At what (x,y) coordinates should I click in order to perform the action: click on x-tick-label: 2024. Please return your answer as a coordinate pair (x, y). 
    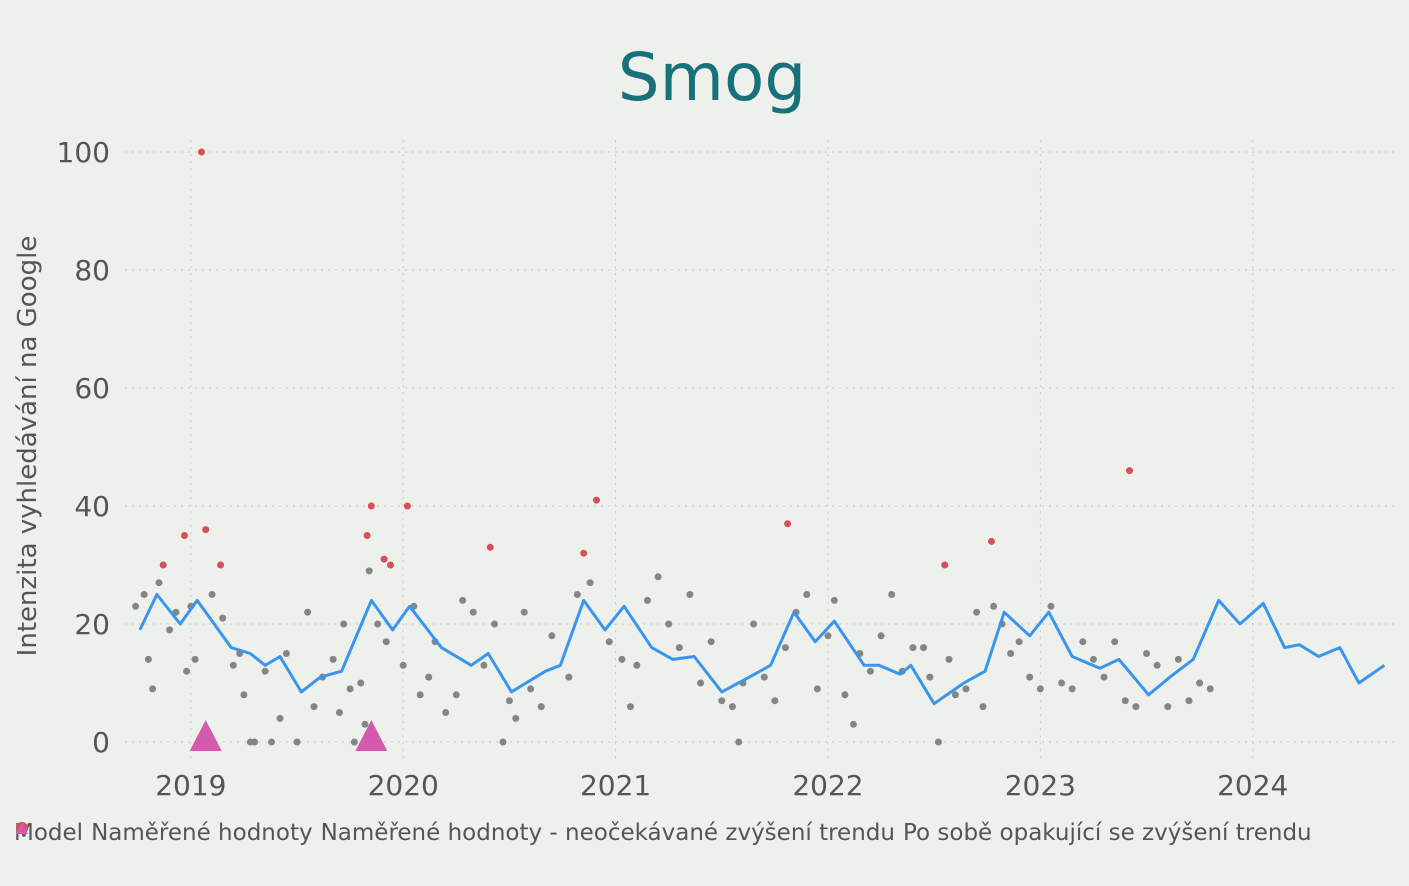
    Looking at the image, I should click on (1252, 785).